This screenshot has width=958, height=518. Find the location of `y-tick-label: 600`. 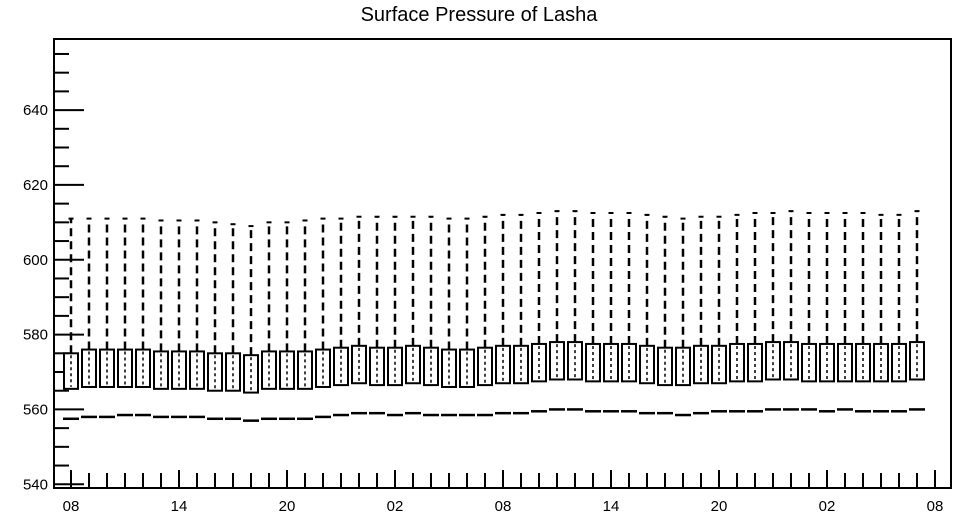

y-tick-label: 600 is located at coordinates (35, 260).